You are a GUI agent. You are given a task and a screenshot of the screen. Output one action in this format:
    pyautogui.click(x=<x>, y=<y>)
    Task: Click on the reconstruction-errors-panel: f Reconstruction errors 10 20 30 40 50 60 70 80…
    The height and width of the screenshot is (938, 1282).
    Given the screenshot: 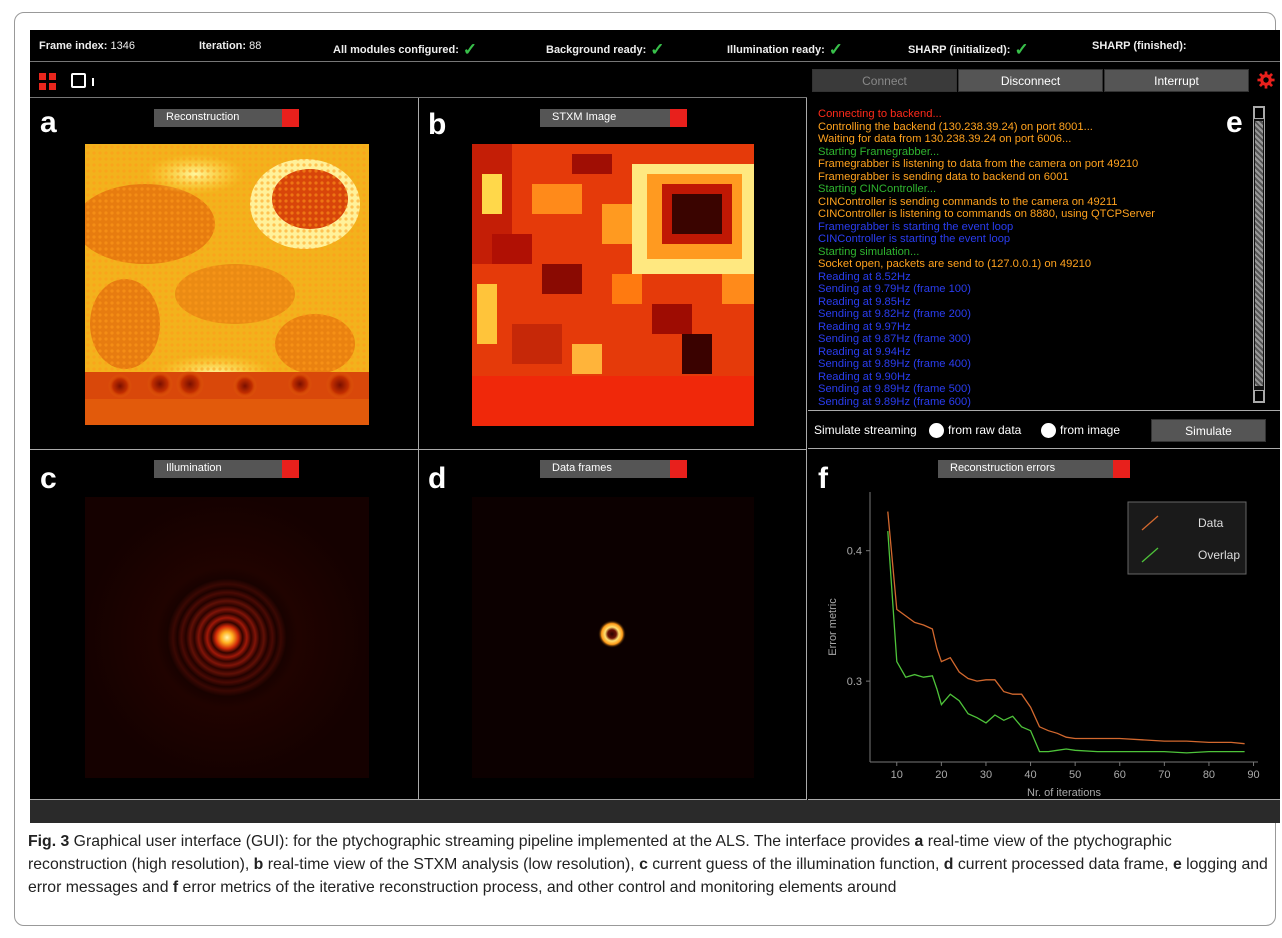 What is the action you would take?
    pyautogui.click(x=1044, y=625)
    